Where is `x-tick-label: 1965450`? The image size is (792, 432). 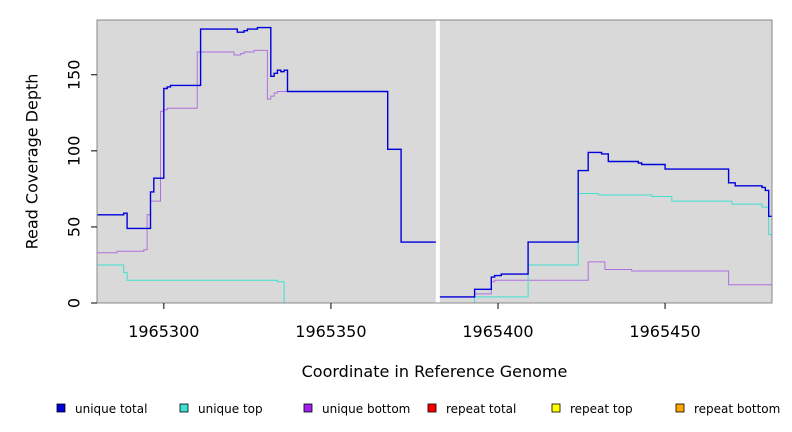
x-tick-label: 1965450 is located at coordinates (664, 331).